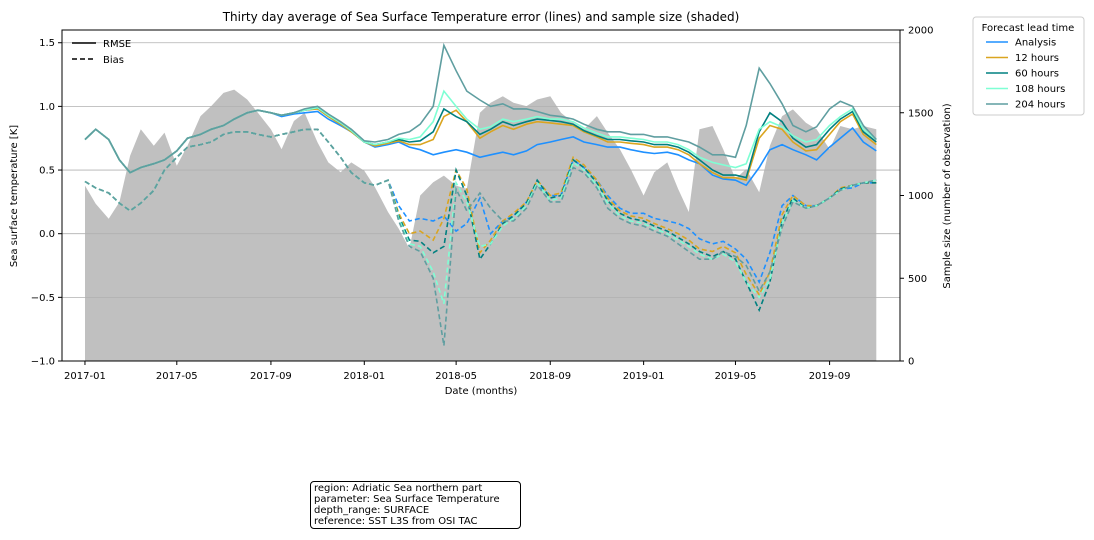 This screenshot has height=540, width=1094. What do you see at coordinates (14, 196) in the screenshot?
I see `y-axis-label: Sea surface temperature [K]` at bounding box center [14, 196].